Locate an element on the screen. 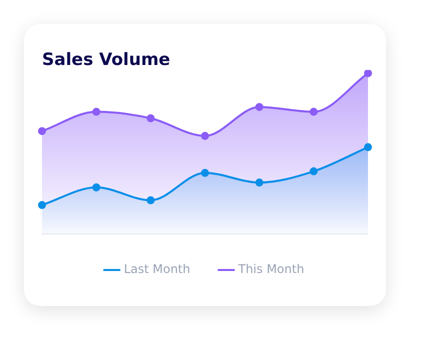  chart-title: Sales Volume is located at coordinates (106, 60).